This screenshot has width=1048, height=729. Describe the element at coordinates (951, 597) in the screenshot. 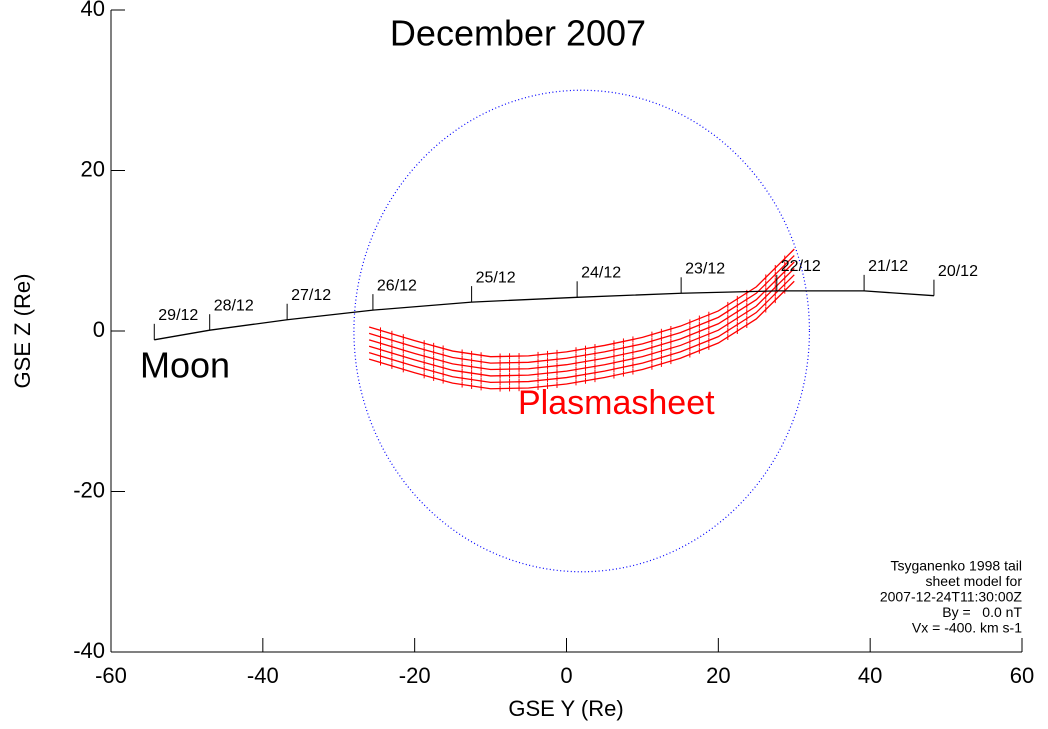

I see `model-info: 2007-12-24T11:30:00Z` at that location.